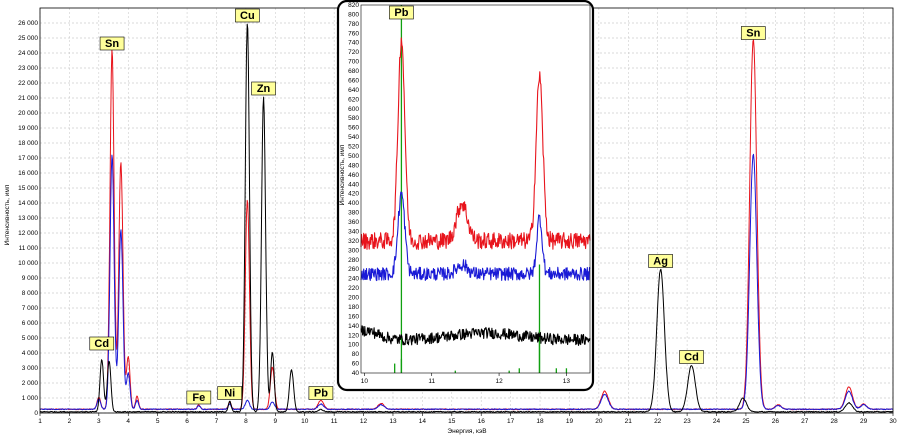 This screenshot has width=900, height=438. I want to click on element-label-text: Cd, so click(101, 344).